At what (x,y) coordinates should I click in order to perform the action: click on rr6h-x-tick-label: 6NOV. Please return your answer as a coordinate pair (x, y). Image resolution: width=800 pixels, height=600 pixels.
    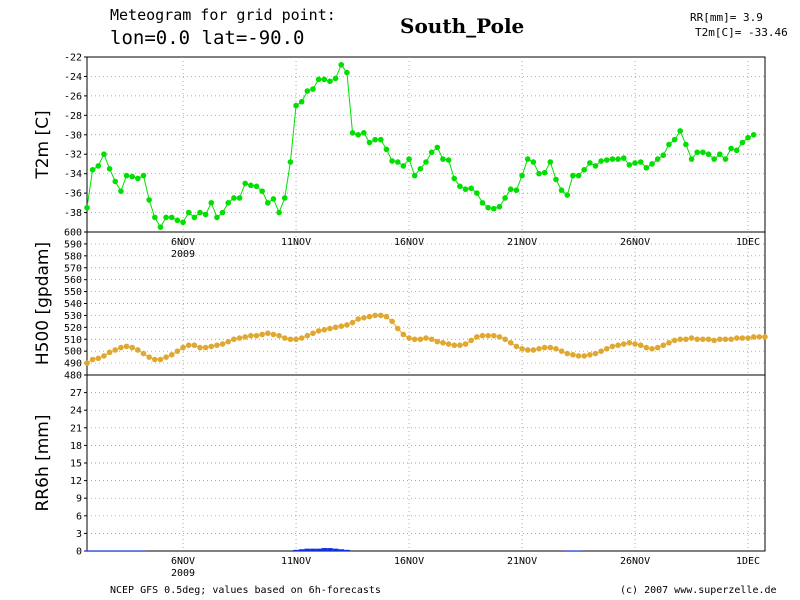
    Looking at the image, I should click on (183, 561).